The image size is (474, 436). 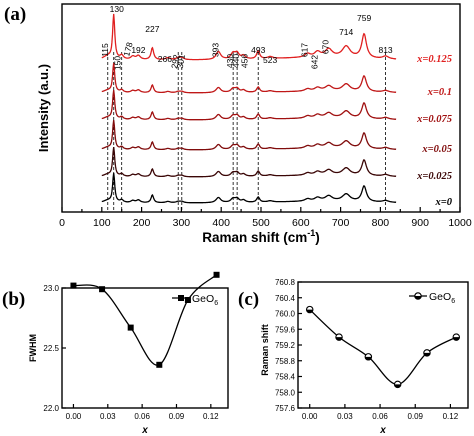 I want to click on raman-series-label: x=0.1, so click(x=439, y=92).